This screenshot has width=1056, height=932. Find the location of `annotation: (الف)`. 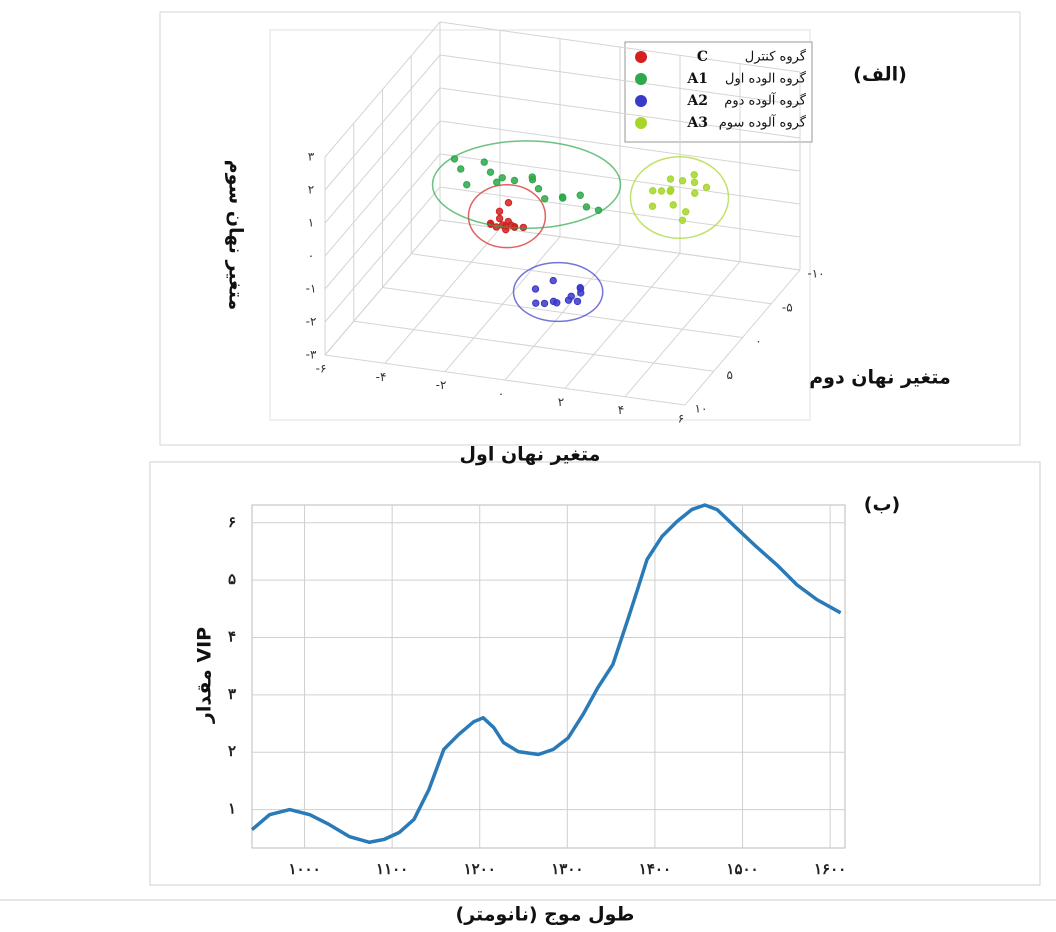

annotation: (الف) is located at coordinates (880, 75).